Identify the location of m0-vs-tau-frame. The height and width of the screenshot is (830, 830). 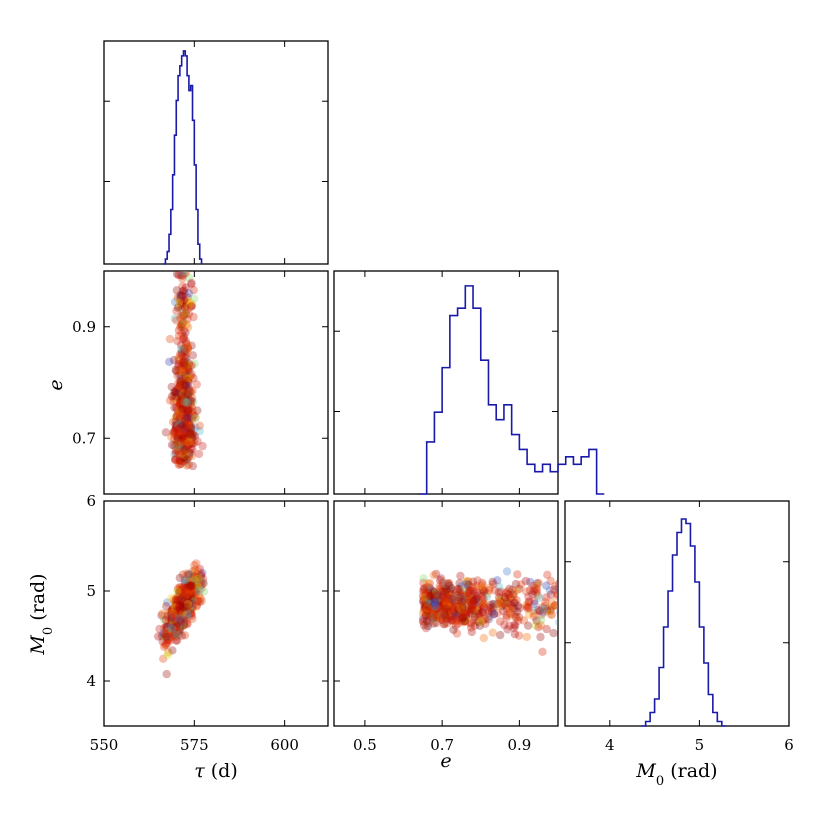
(216, 613).